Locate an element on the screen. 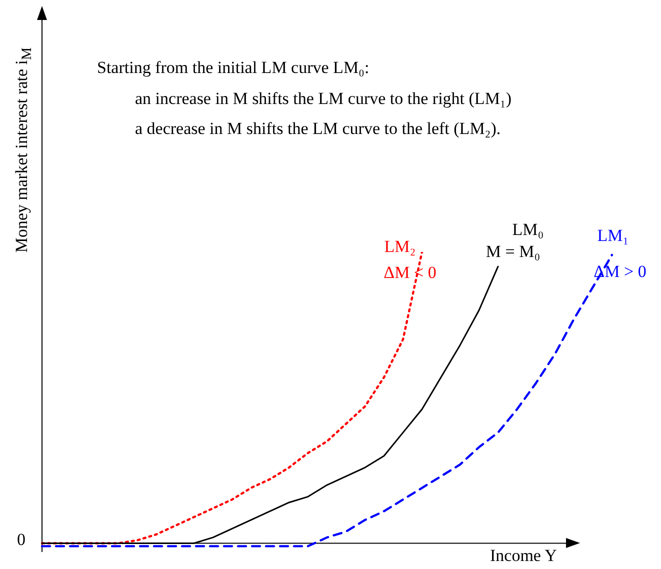 The height and width of the screenshot is (569, 661). series-label: LM₀ is located at coordinates (528, 230).